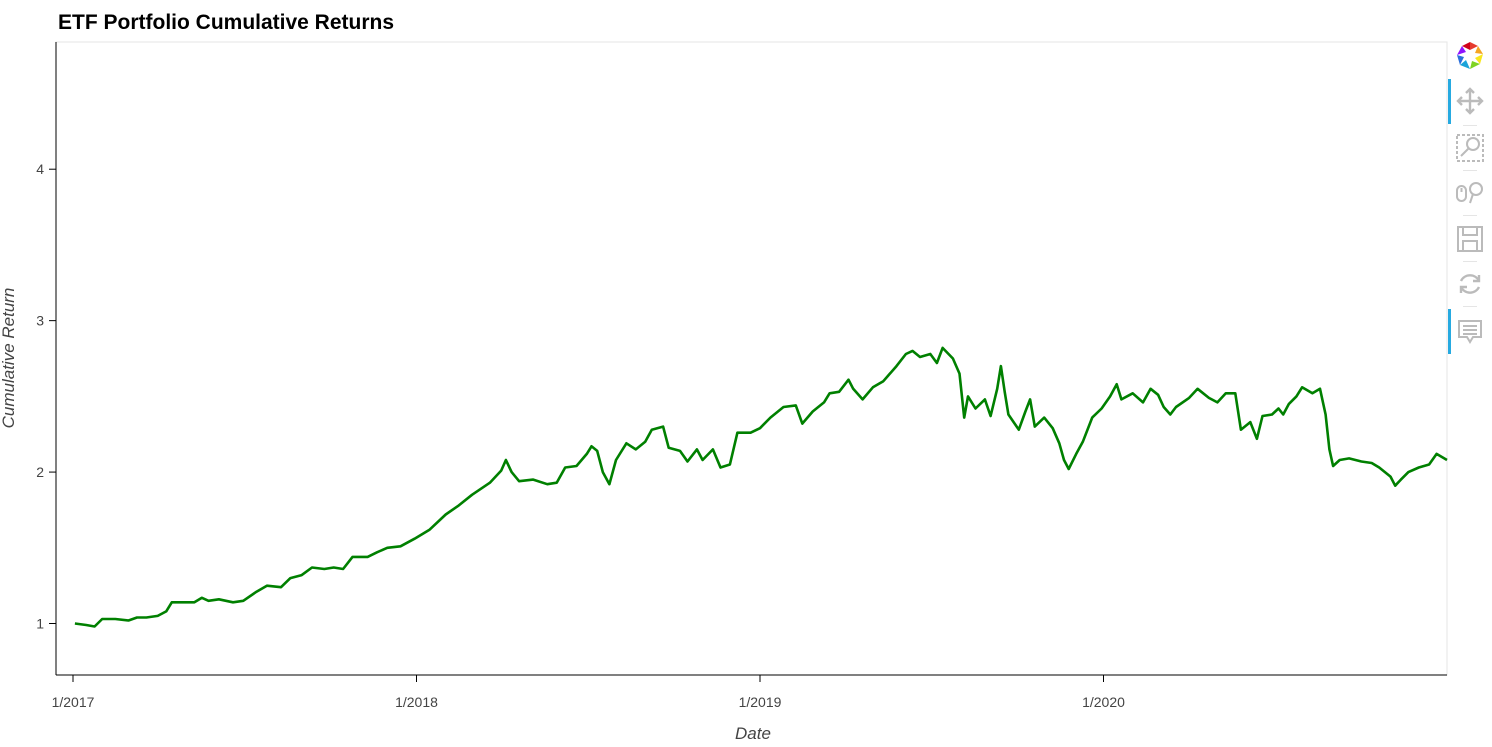  I want to click on x-tick-label: 1/2019, so click(760, 702).